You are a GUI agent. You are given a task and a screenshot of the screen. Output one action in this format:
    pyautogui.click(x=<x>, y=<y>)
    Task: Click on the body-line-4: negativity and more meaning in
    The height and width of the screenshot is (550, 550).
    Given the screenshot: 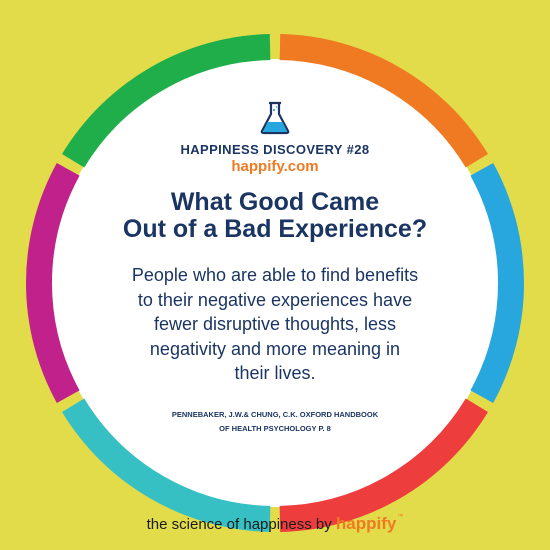 What is the action you would take?
    pyautogui.click(x=275, y=348)
    